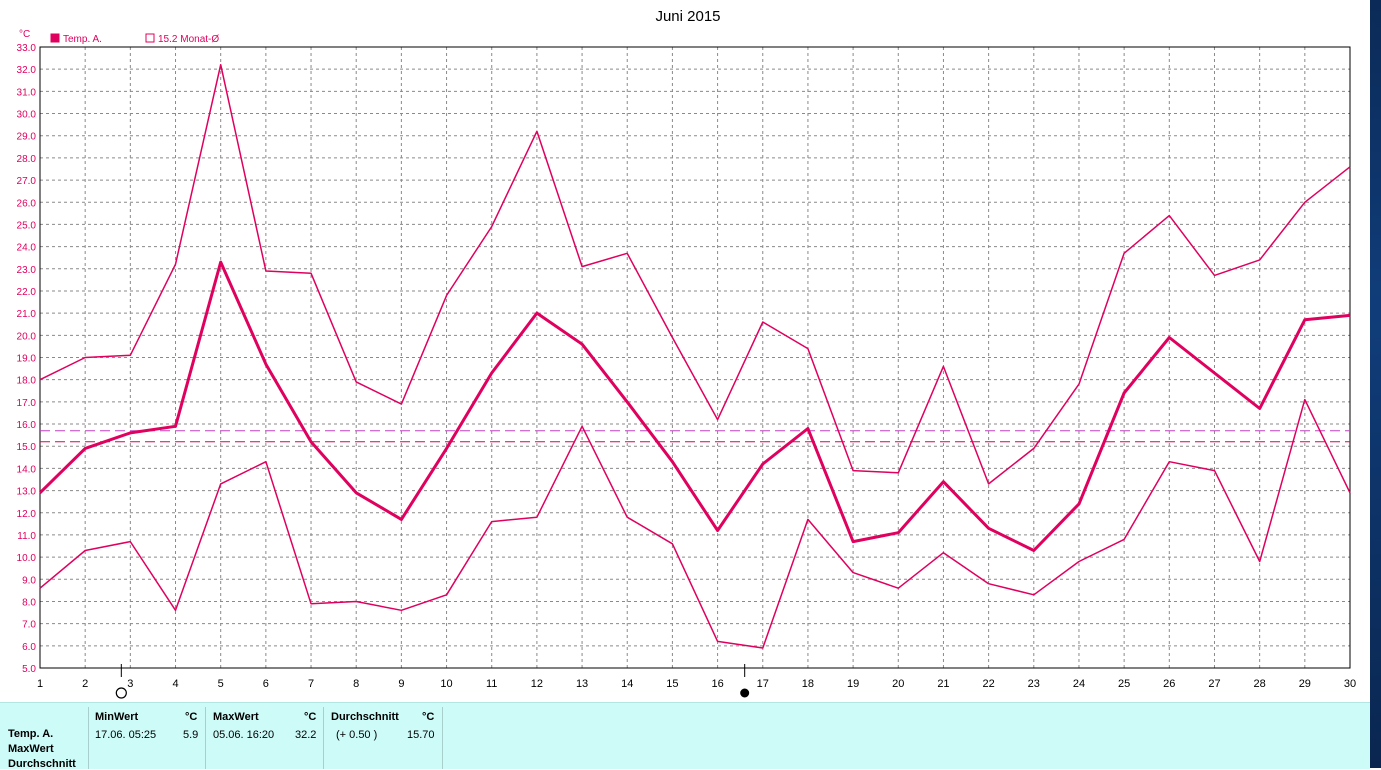  What do you see at coordinates (763, 684) in the screenshot?
I see `x-tick-label: 17` at bounding box center [763, 684].